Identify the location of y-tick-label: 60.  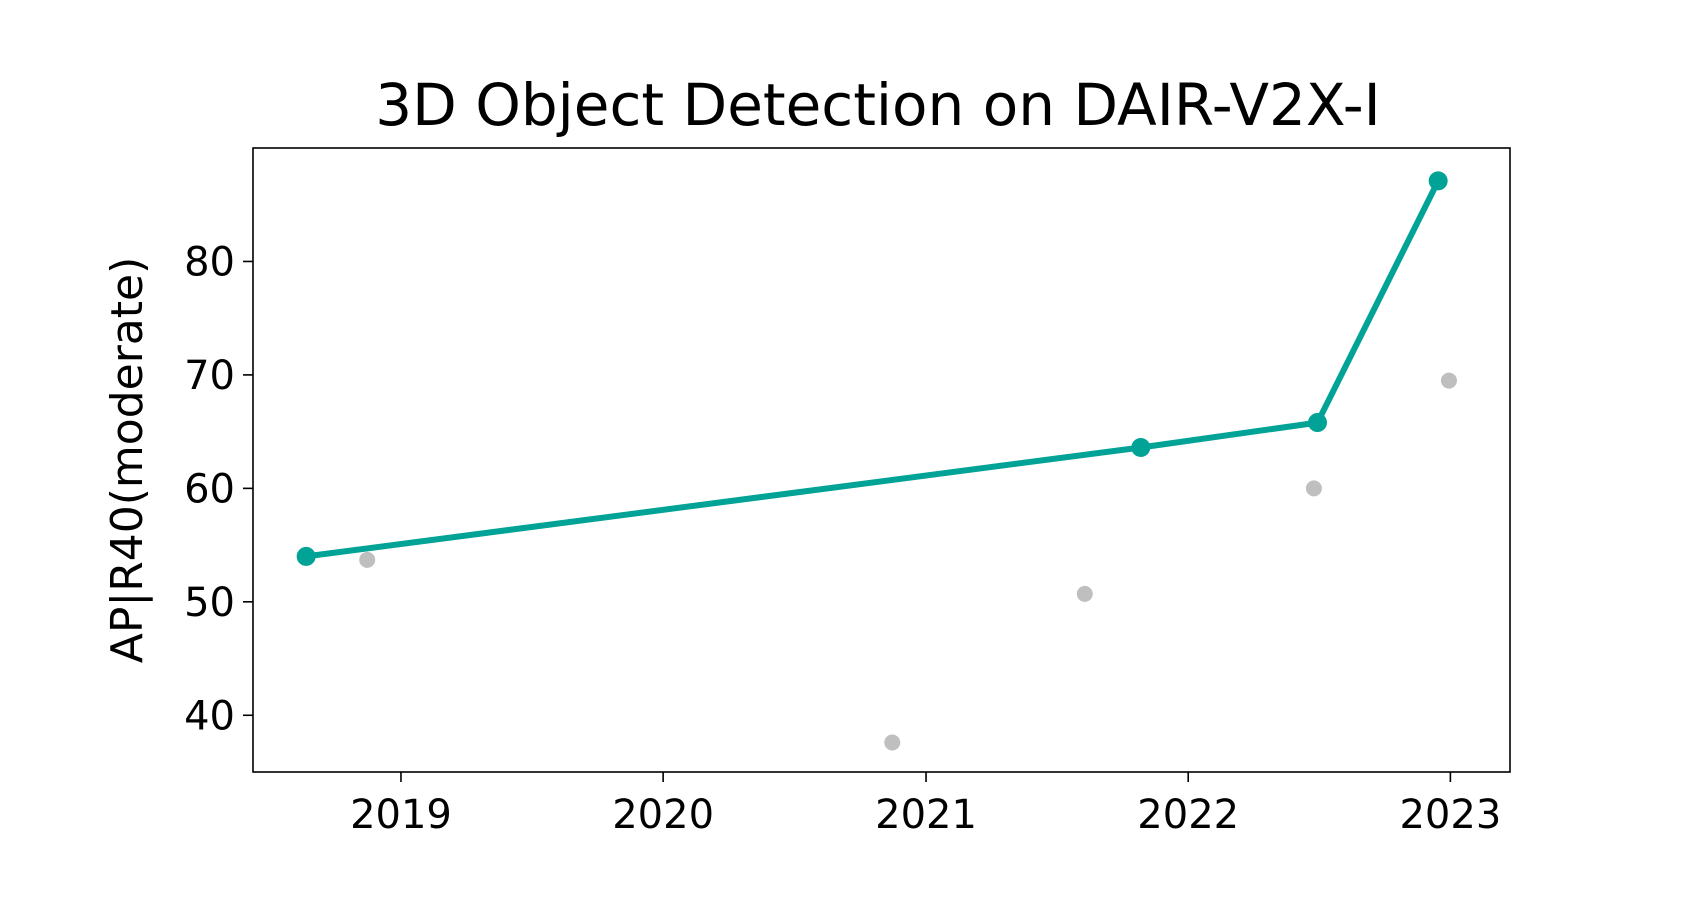
(209, 489).